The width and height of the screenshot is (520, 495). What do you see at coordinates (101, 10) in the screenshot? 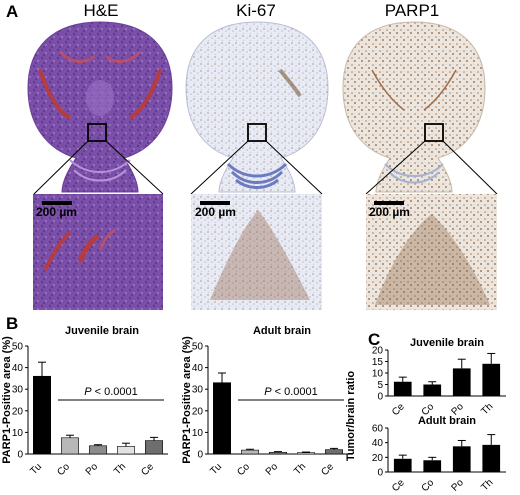
I see `stain-title-he: H&E` at bounding box center [101, 10].